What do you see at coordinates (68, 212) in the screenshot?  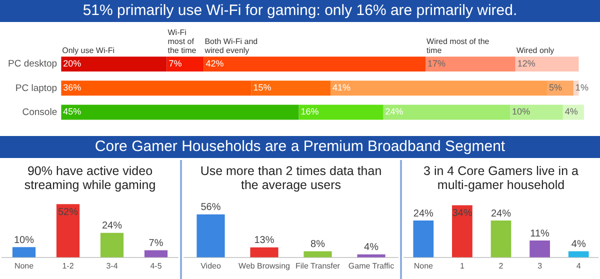 I see `data-label: 52%` at bounding box center [68, 212].